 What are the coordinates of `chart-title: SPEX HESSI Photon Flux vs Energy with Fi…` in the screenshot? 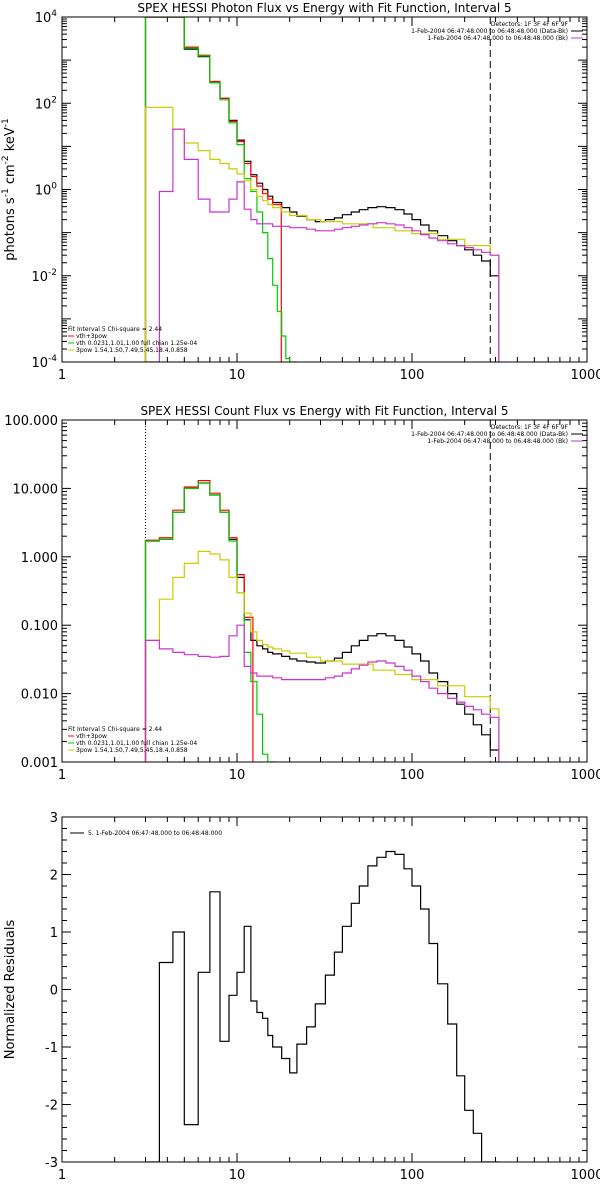 It's located at (324, 8).